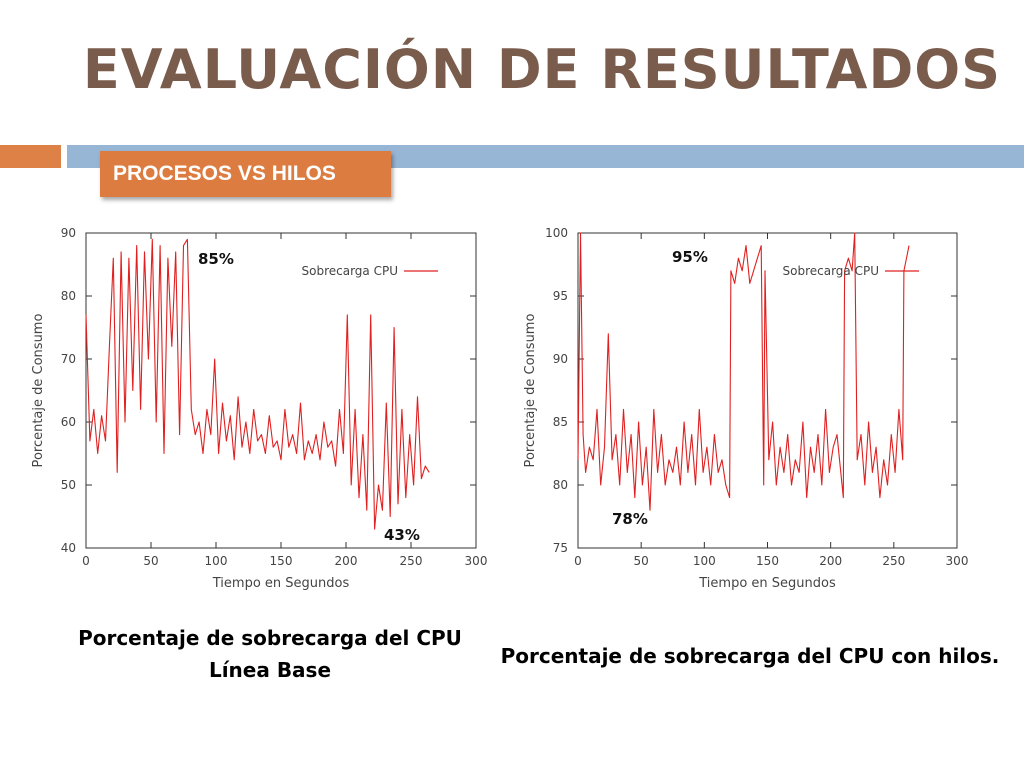 The height and width of the screenshot is (768, 1024). Describe the element at coordinates (630, 519) in the screenshot. I see `annotation-label: 78%` at that location.